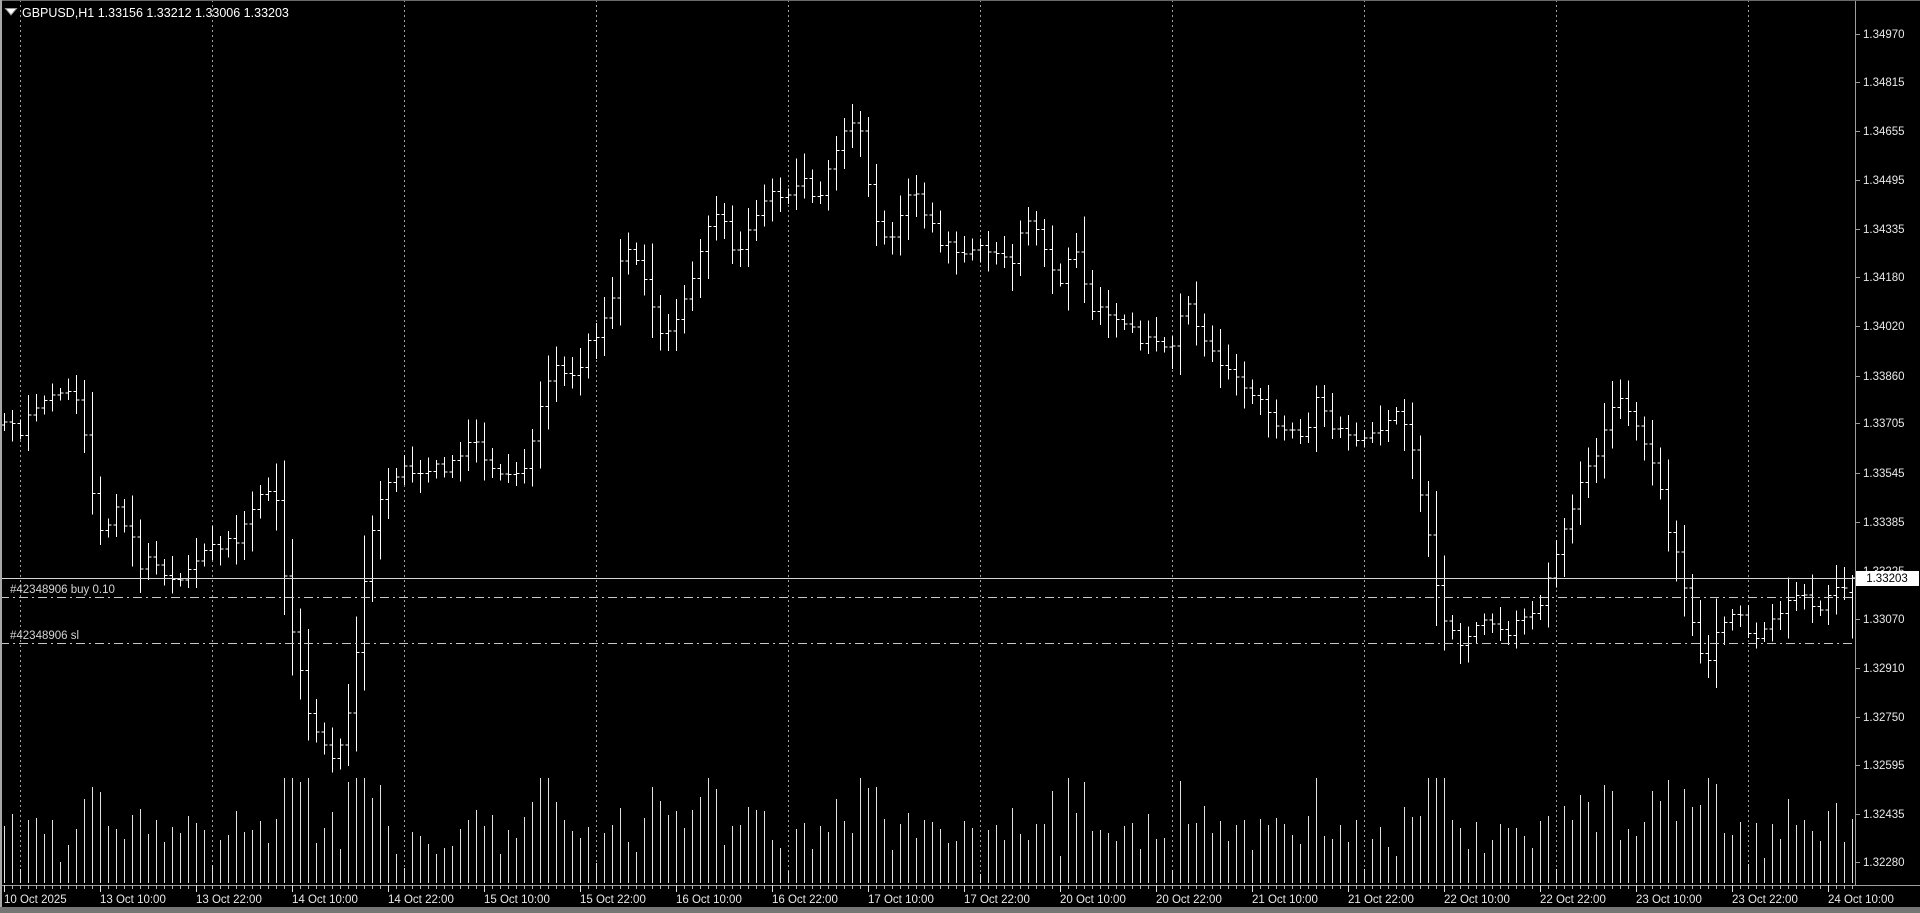  What do you see at coordinates (1884, 230) in the screenshot?
I see `price-axis-label: 1.34335` at bounding box center [1884, 230].